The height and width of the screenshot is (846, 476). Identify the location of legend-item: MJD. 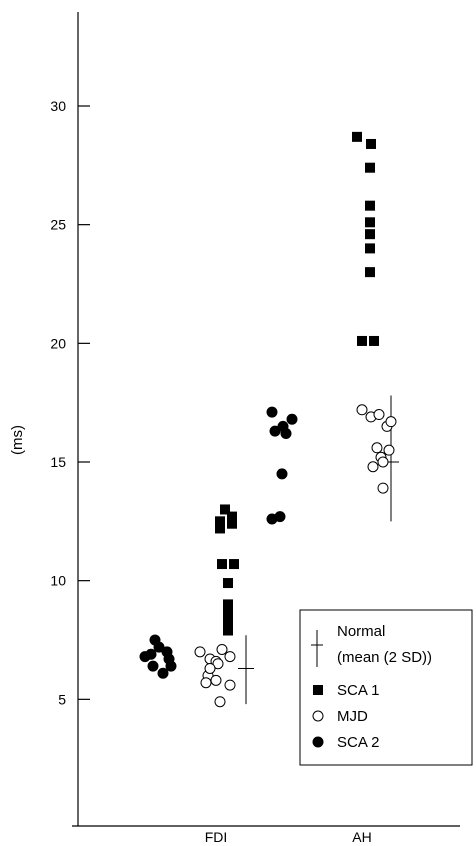
(340, 716).